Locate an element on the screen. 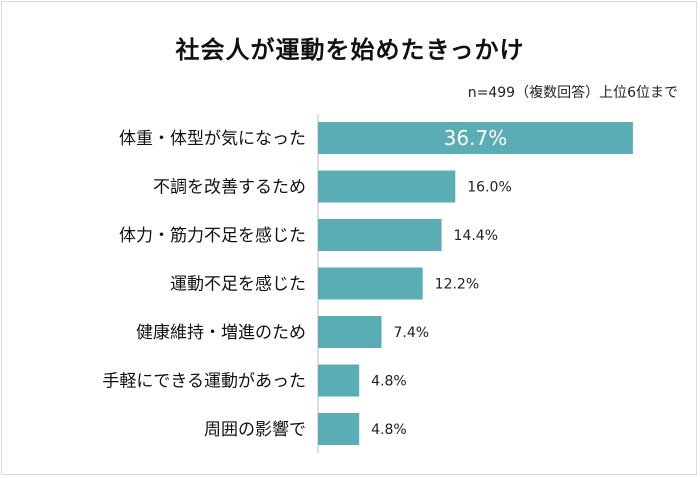 The image size is (700, 478). chart-title: 社会人が運動を始めたきっかけ is located at coordinates (350, 50).